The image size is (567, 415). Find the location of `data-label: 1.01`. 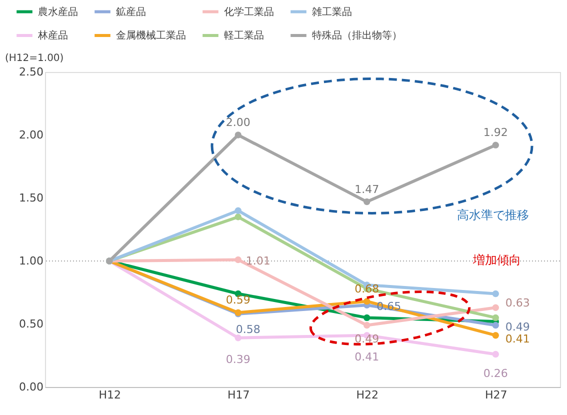

data-label: 1.01 is located at coordinates (258, 261).